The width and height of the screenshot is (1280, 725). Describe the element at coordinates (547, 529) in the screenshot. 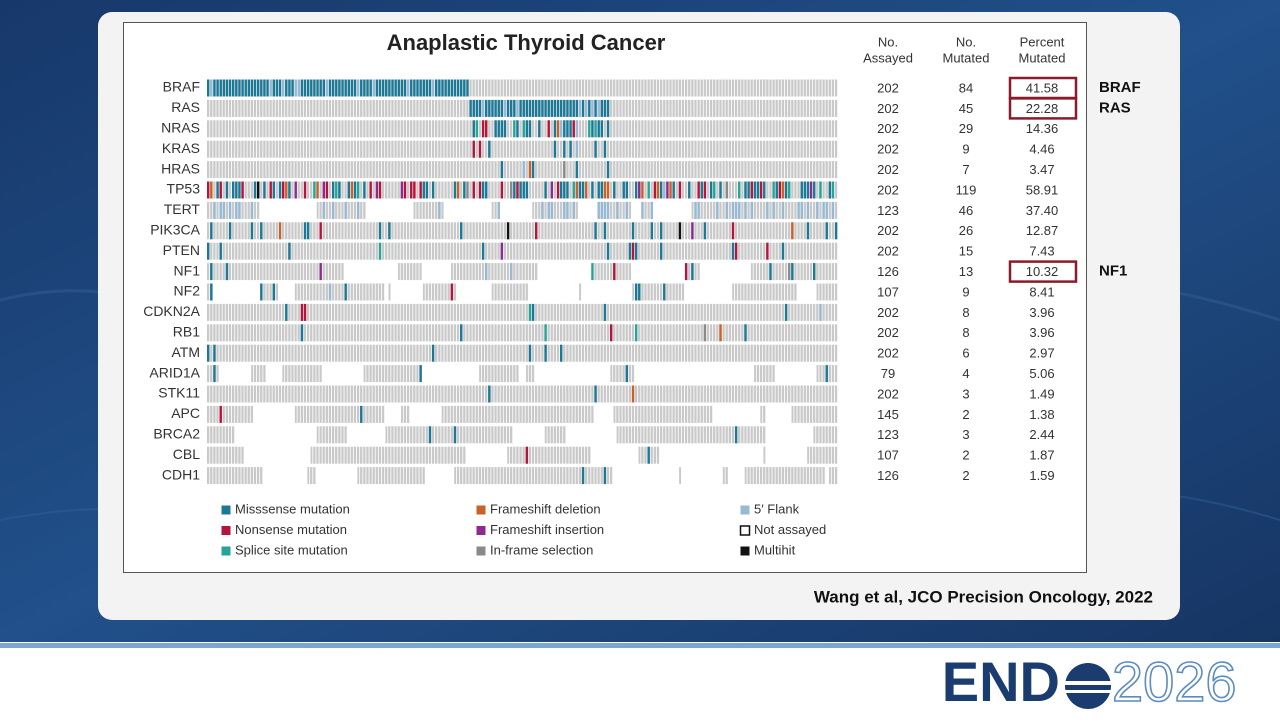

I see `legend-label: Frameshift insertion` at that location.